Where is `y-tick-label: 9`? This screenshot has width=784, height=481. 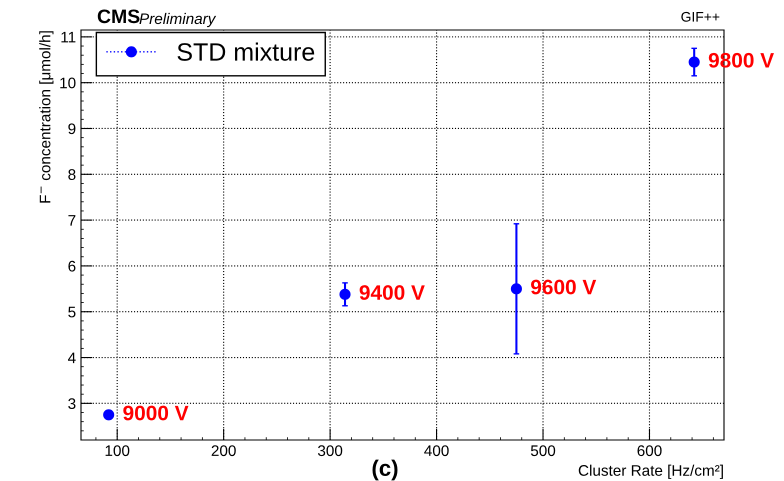
y-tick-label: 9 is located at coordinates (72, 128).